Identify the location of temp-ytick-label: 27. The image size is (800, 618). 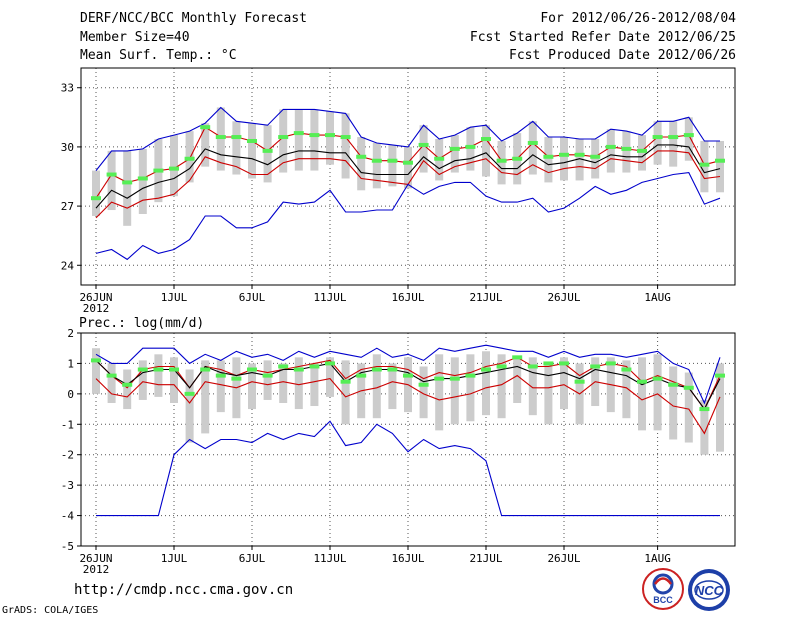
(67, 206).